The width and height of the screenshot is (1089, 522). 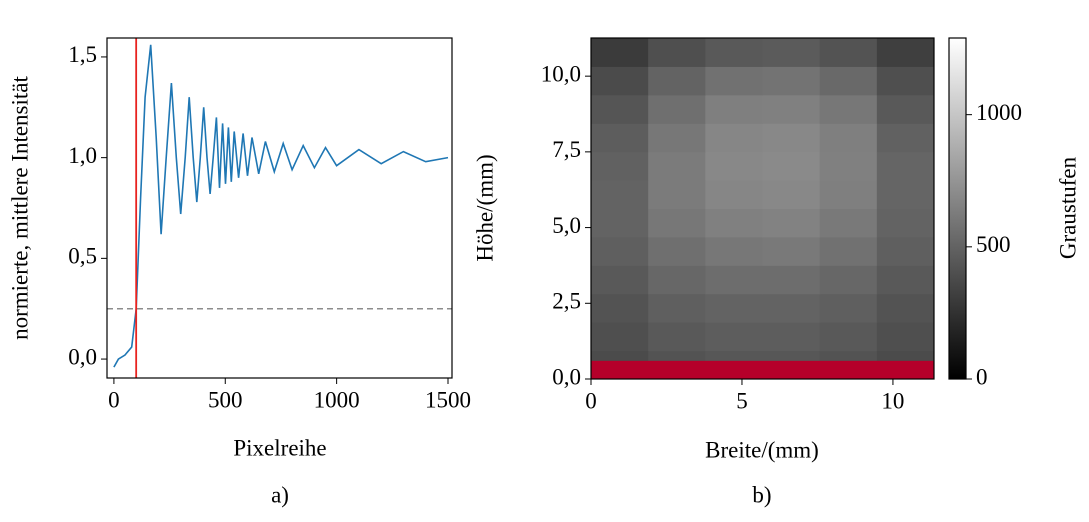 What do you see at coordinates (566, 225) in the screenshot?
I see `y-tick-label: 5,0` at bounding box center [566, 225].